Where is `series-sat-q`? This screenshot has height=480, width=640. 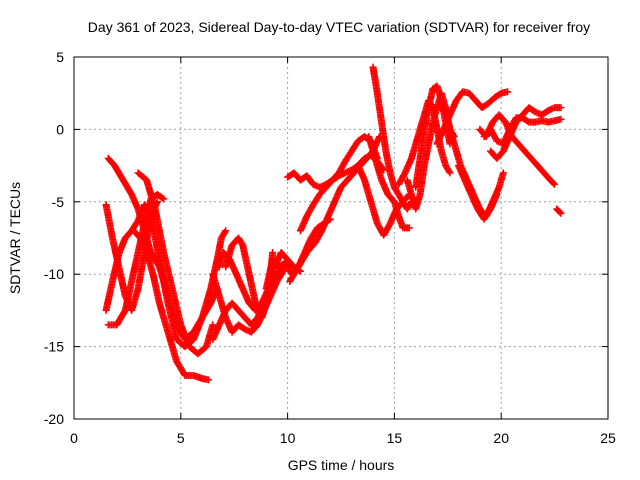
series-sat-q is located at coordinates (389, 182).